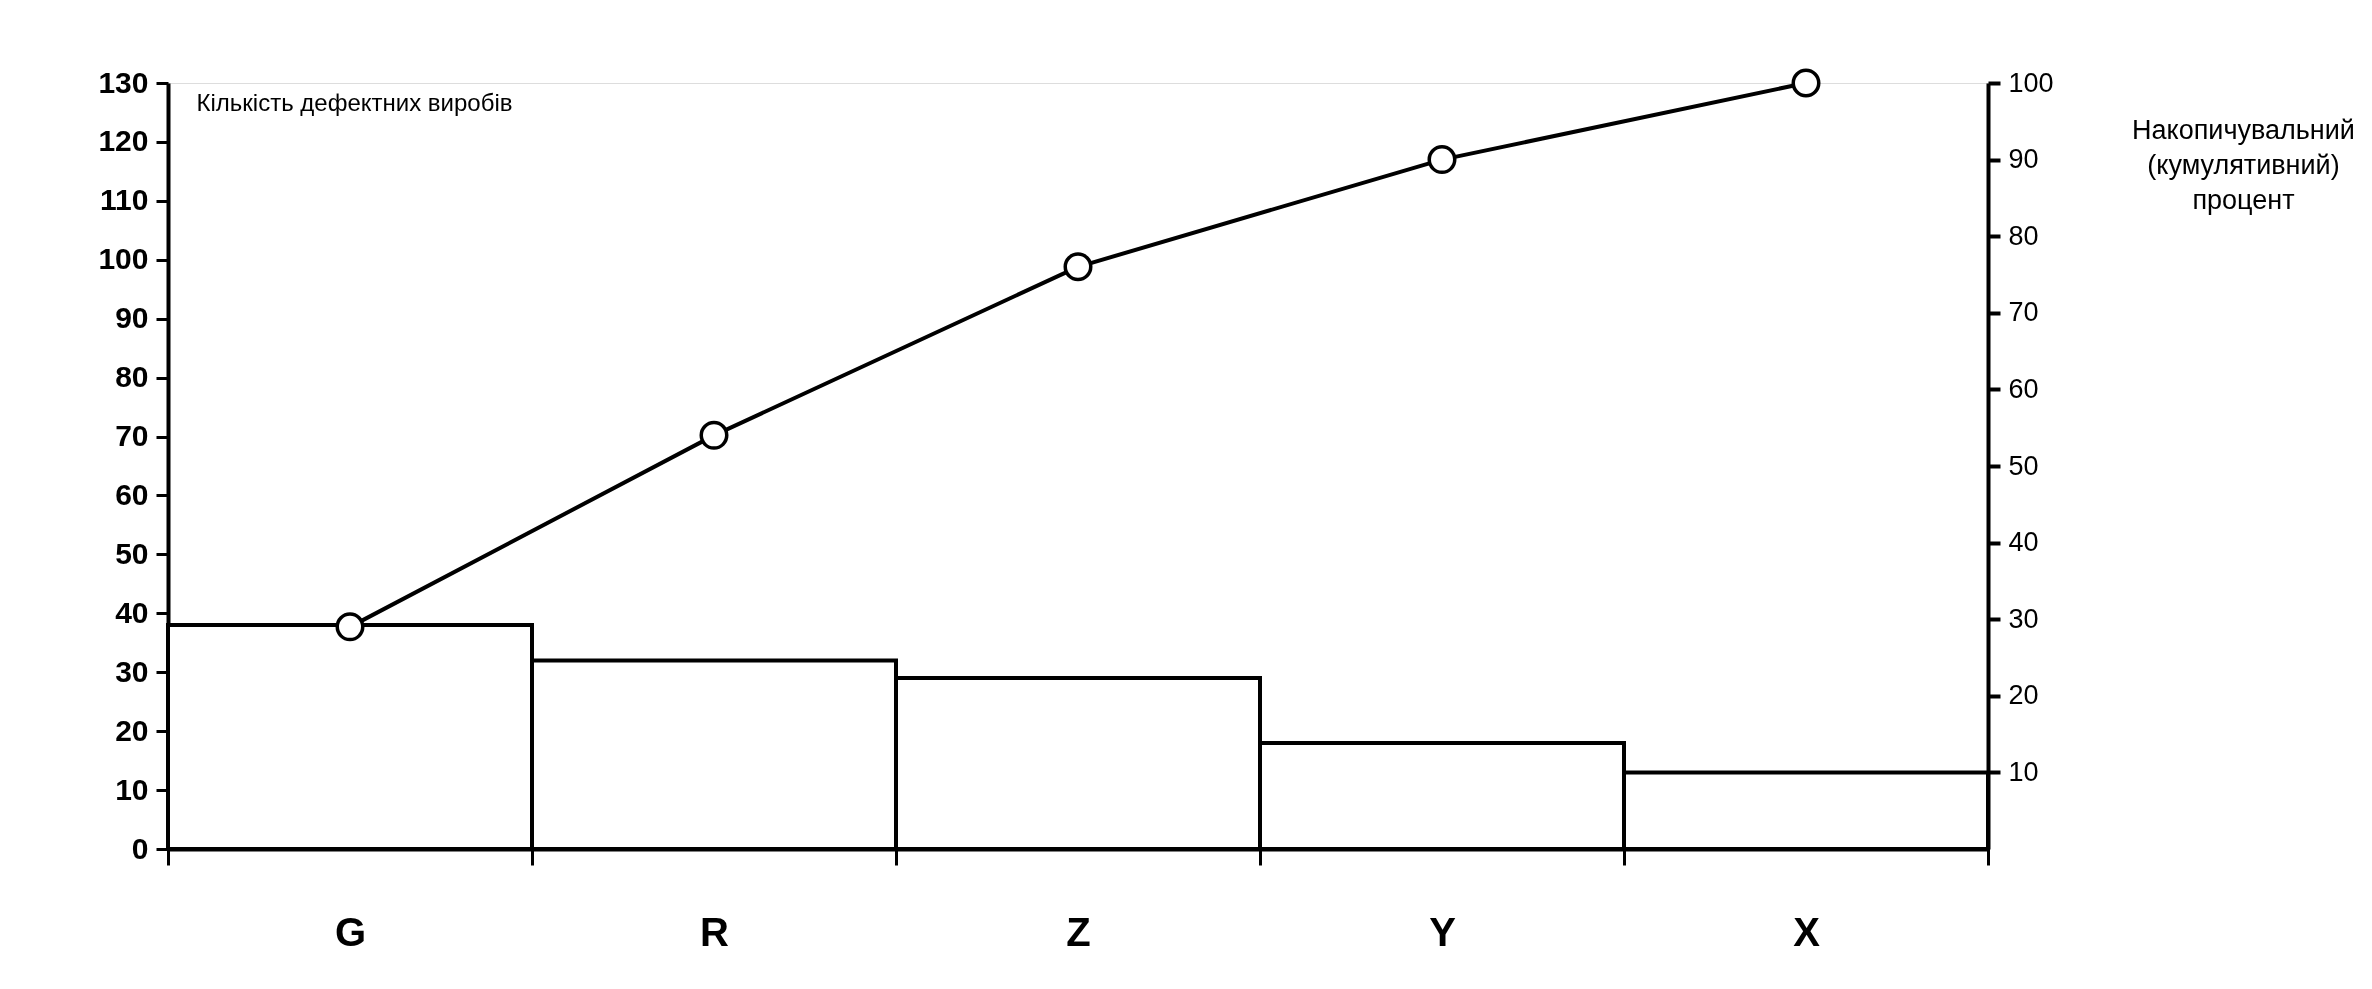 This screenshot has width=2372, height=989. Describe the element at coordinates (715, 931) in the screenshot. I see `x-tick-label: R` at that location.